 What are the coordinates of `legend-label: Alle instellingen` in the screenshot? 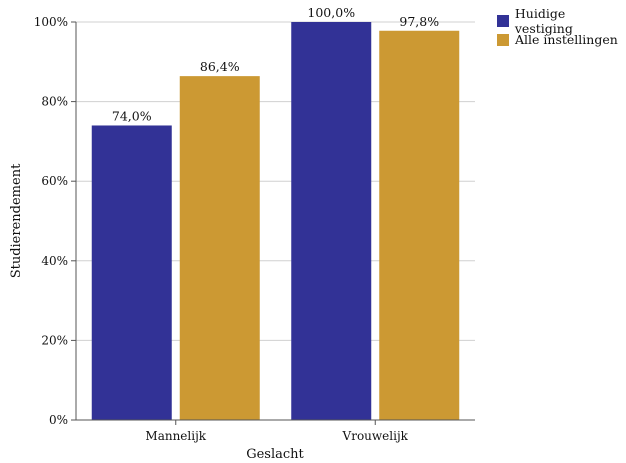 It's located at (566, 39).